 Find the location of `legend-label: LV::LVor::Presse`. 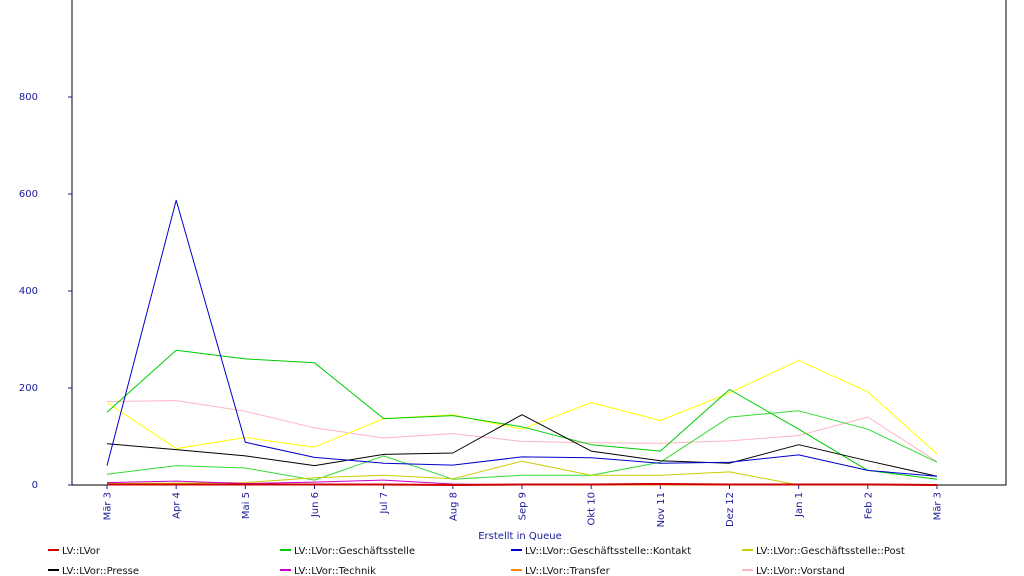

legend-label: LV::LVor::Presse is located at coordinates (100, 571).